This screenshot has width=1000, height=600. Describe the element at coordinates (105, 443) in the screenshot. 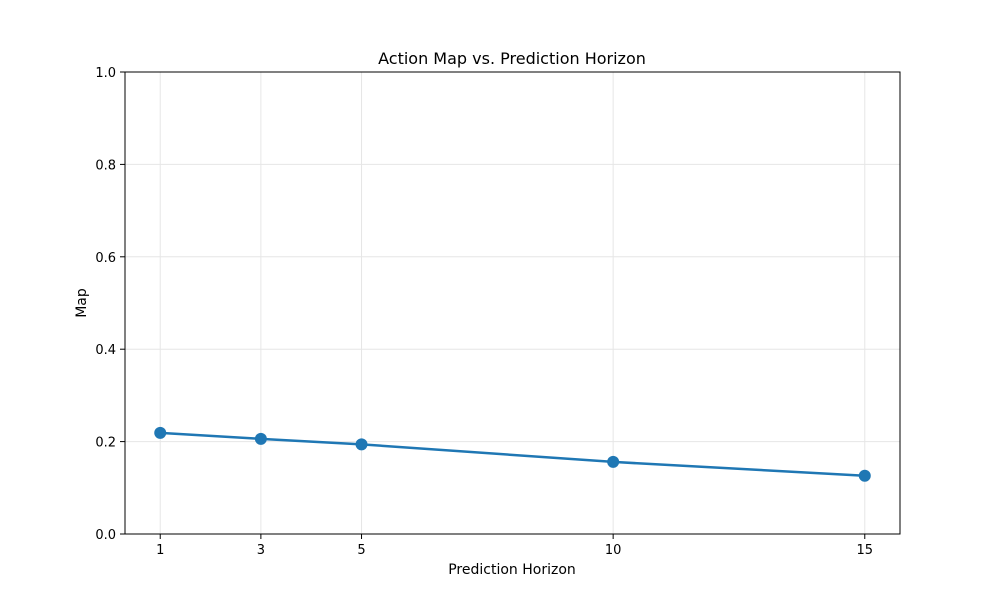

I see `y-tick-label: 0.2` at that location.